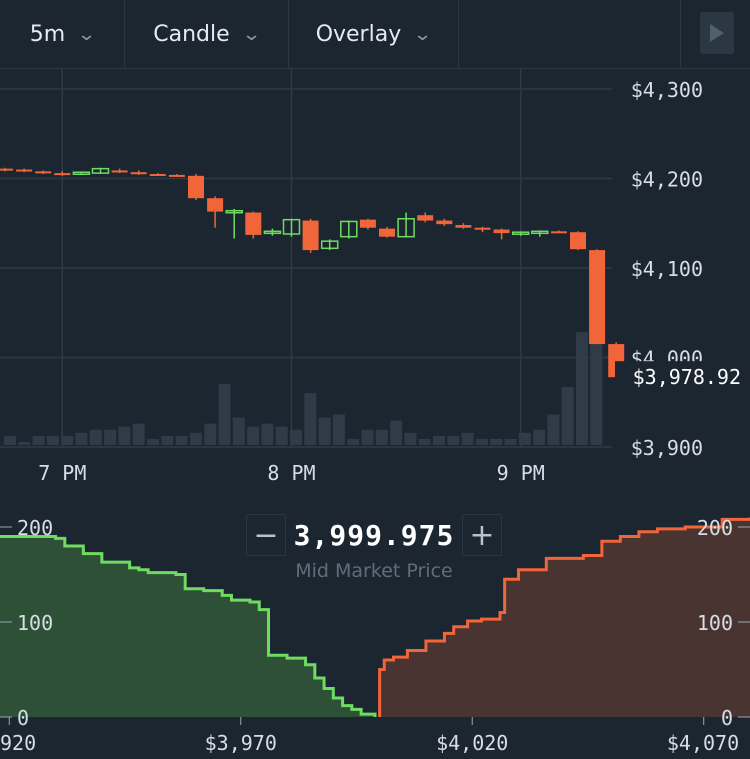 This screenshot has height=759, width=750. What do you see at coordinates (369, 736) in the screenshot?
I see `depth-price-axis: 920 $3,970 $4,020 $4,070` at bounding box center [369, 736].